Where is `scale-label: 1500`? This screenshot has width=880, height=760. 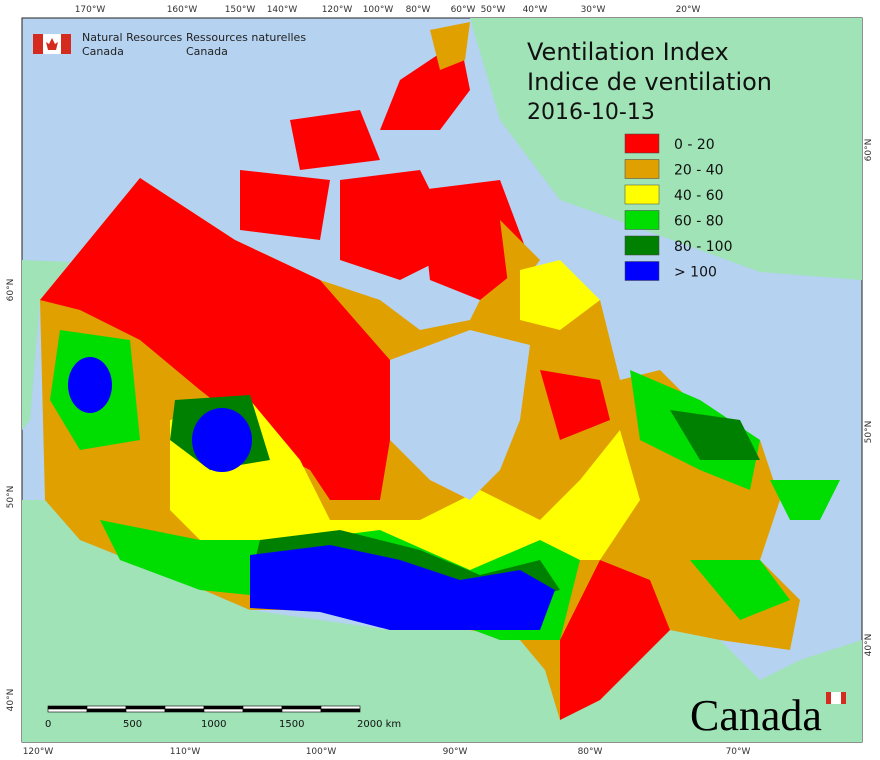
scale-label: 1500 is located at coordinates (291, 724).